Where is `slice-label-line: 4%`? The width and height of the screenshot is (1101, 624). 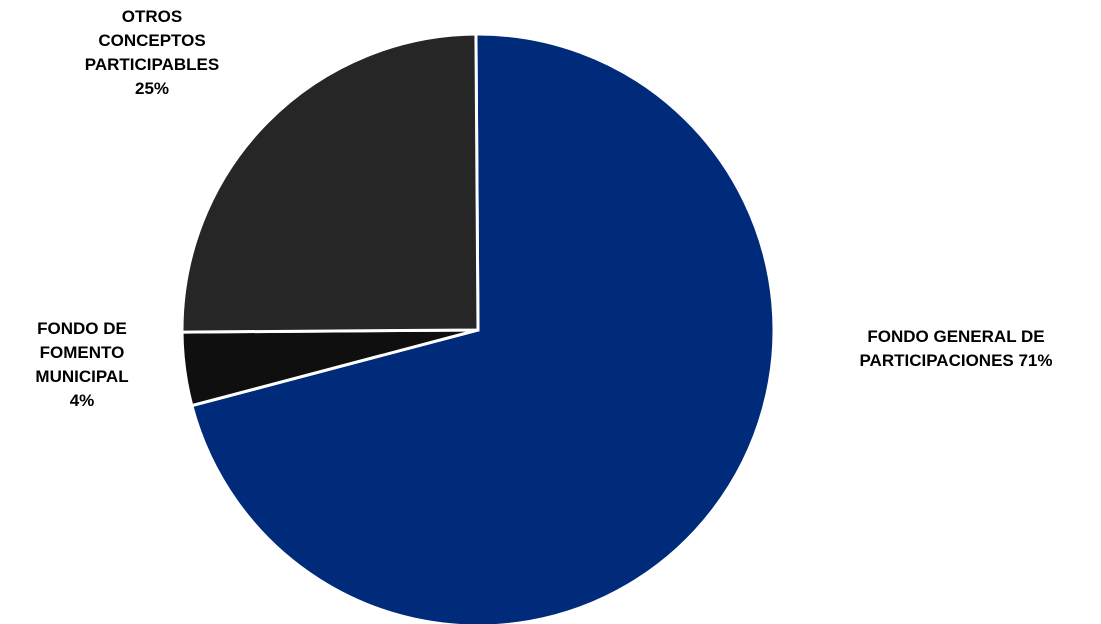 slice-label-line: 4% is located at coordinates (82, 400).